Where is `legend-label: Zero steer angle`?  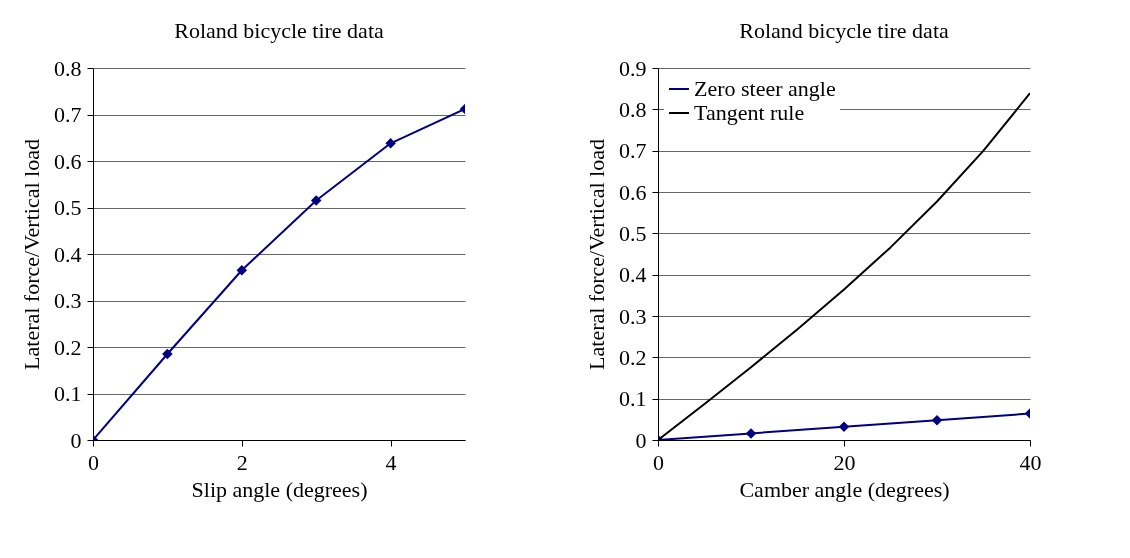
legend-label: Zero steer angle is located at coordinates (765, 88).